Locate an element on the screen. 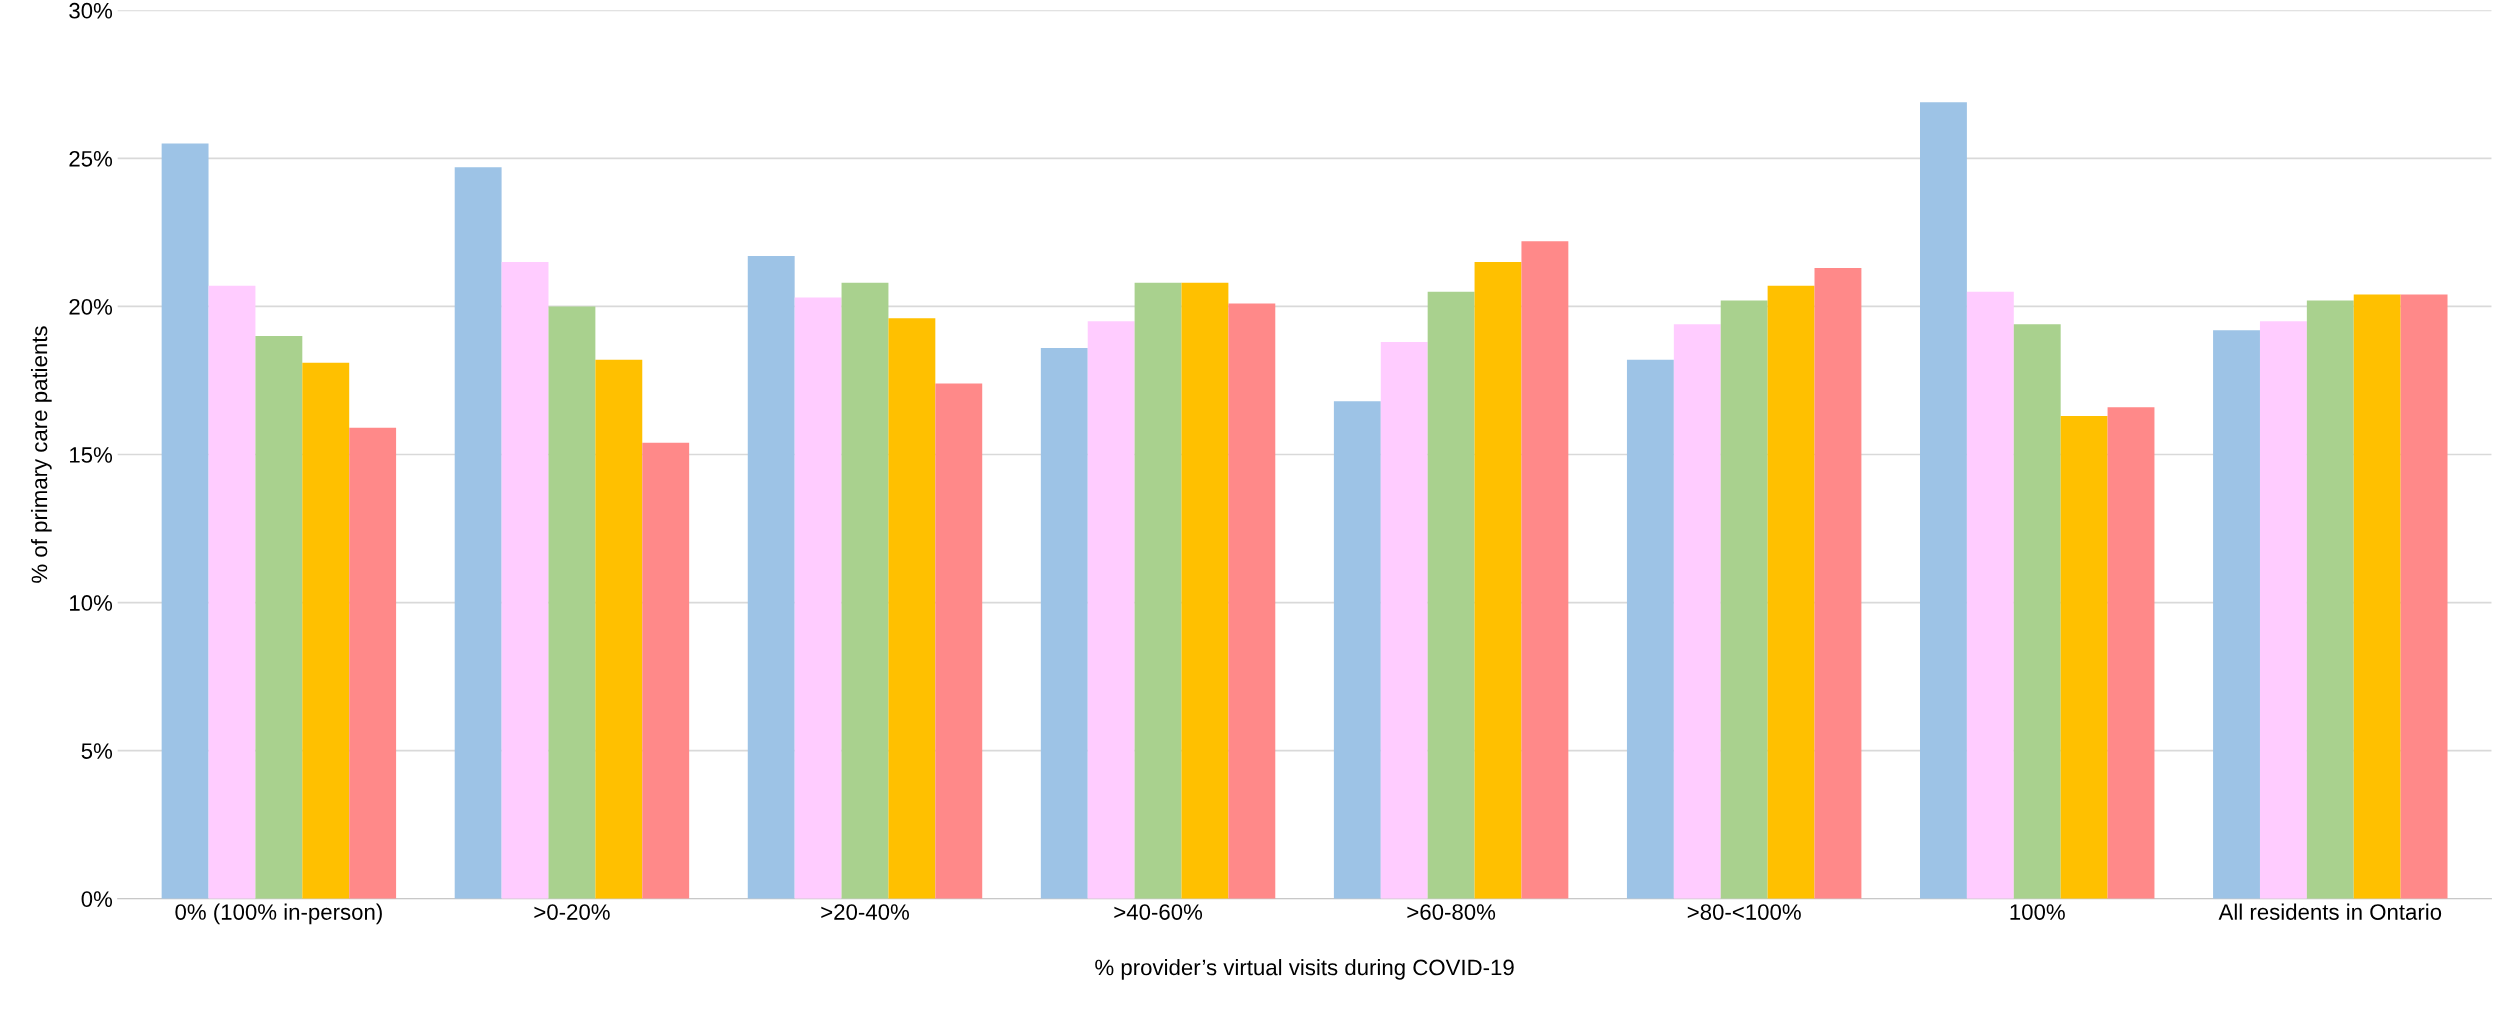 The width and height of the screenshot is (2504, 1033). y-tick-label: 20% is located at coordinates (91, 306).